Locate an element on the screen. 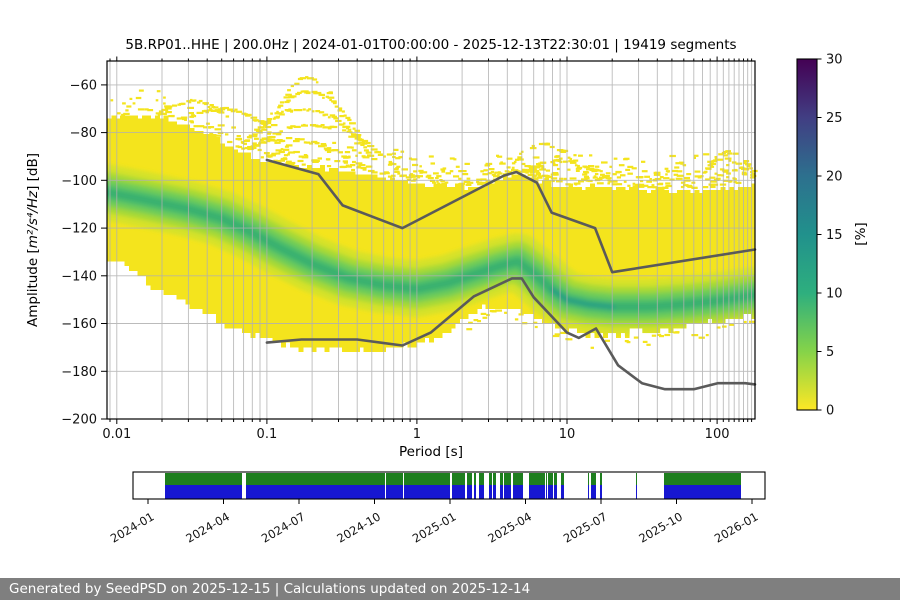 This screenshot has height=600, width=900. svg-text: 2026-01 is located at coordinates (736, 527).